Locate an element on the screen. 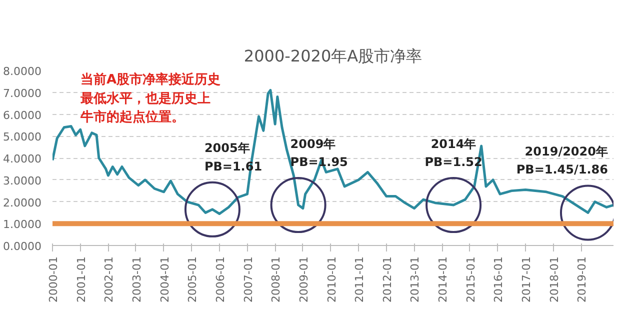 Image resolution: width=635 pixels, height=325 pixels. y-tick-label: 0.0000 is located at coordinates (22, 246).